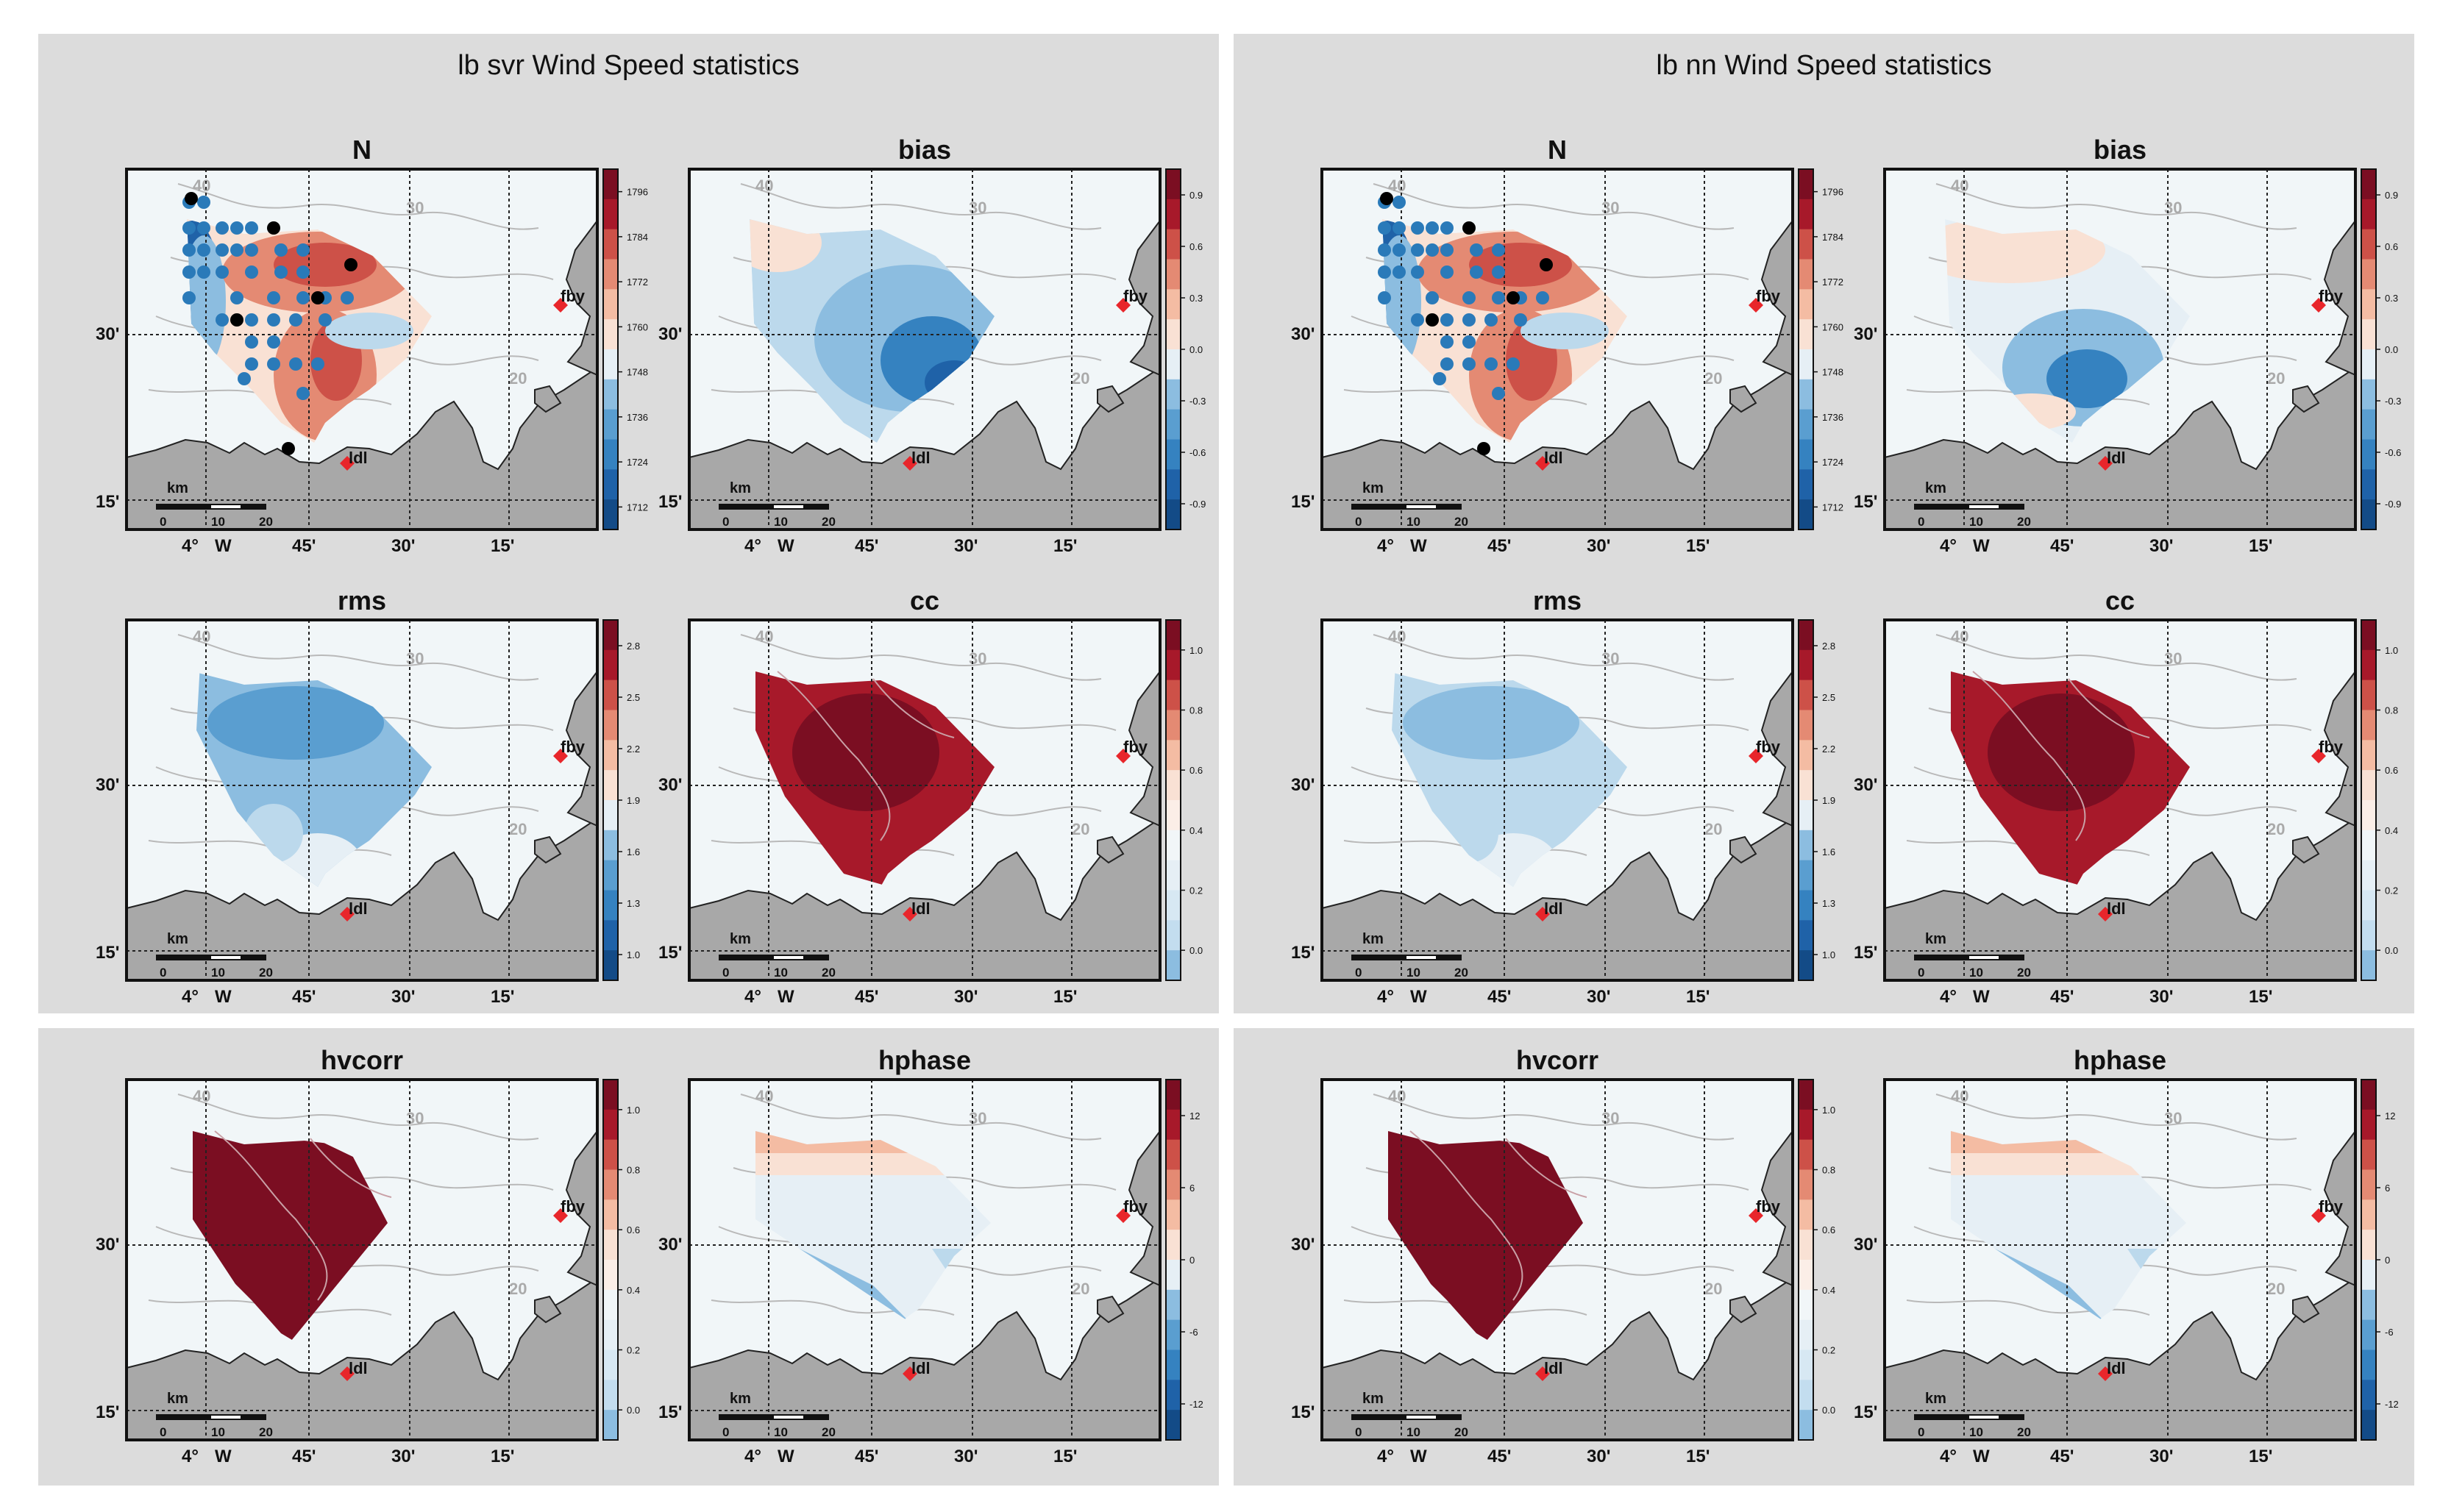  I want to click on contour-label: 20, so click(1713, 1289).